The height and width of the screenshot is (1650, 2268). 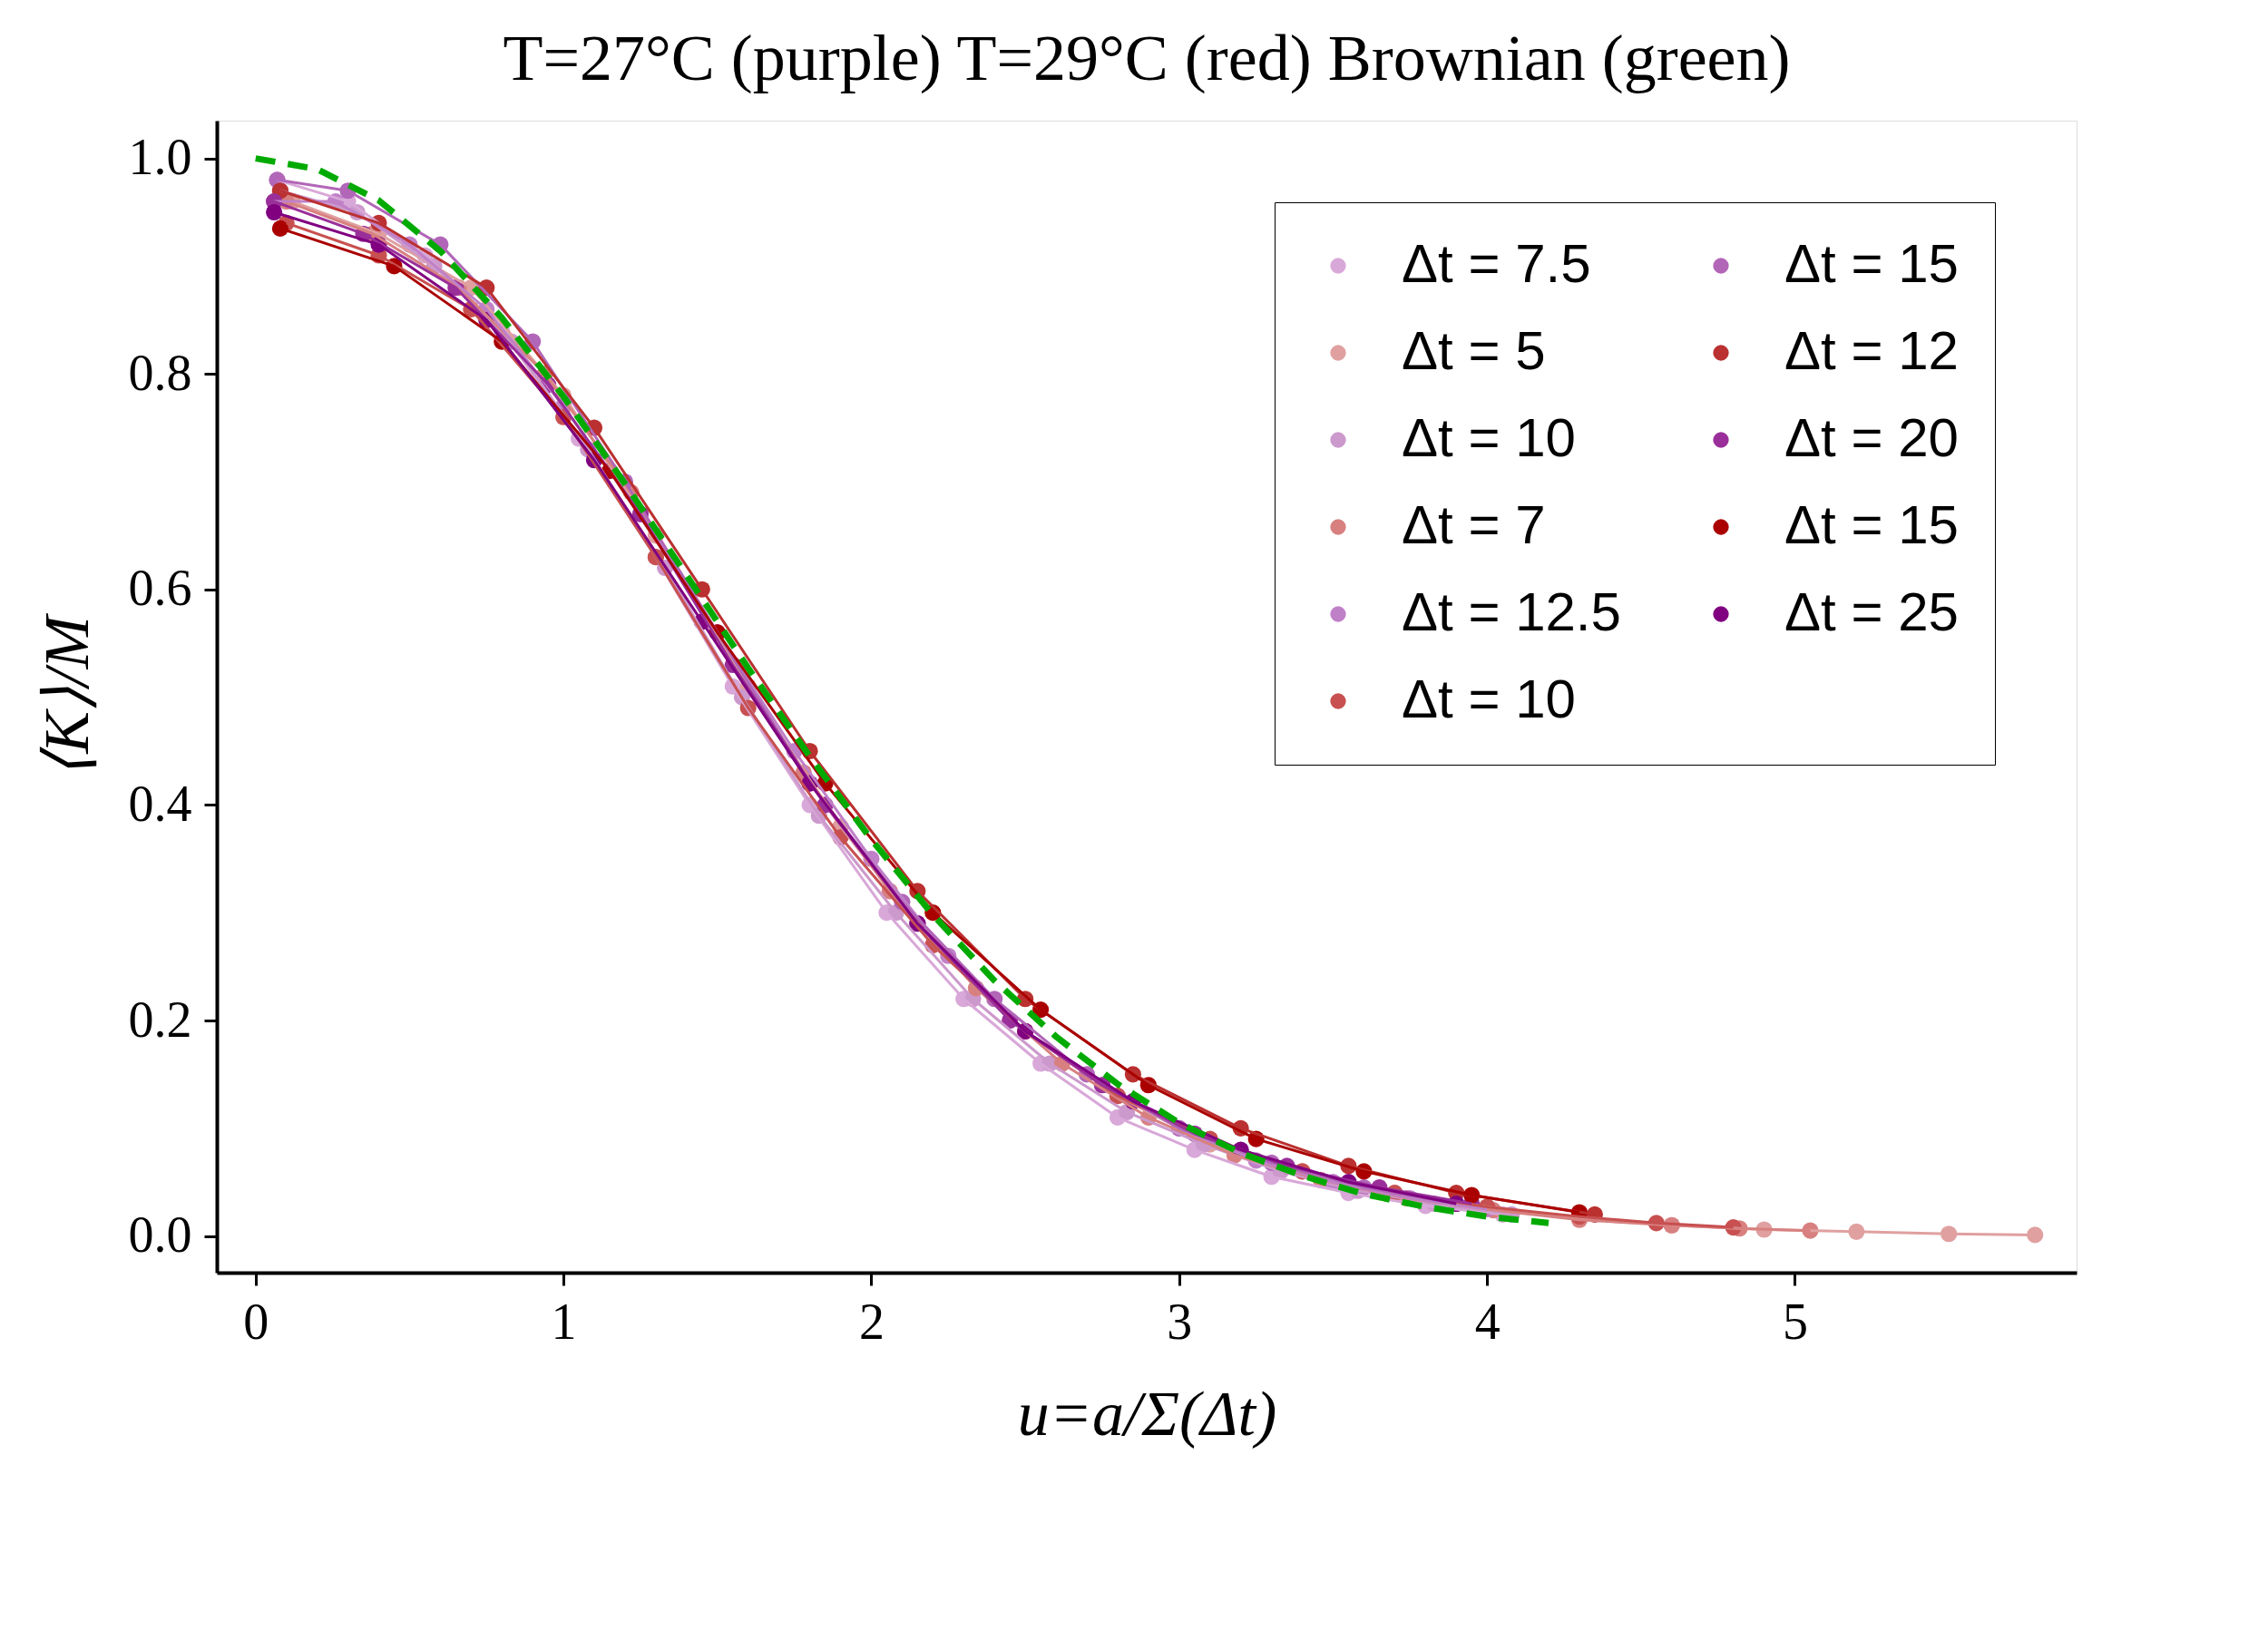 What do you see at coordinates (1872, 351) in the screenshot?
I see `legend-label: Δt = 12` at bounding box center [1872, 351].